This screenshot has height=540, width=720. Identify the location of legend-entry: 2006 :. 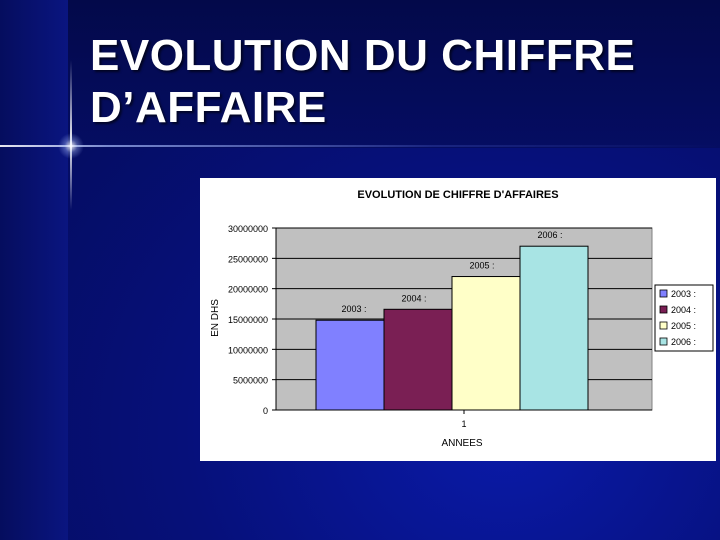
(683, 342).